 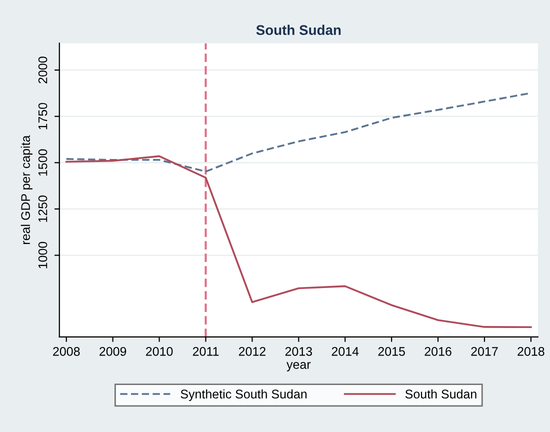 I want to click on x-tick-label: 2012, so click(x=252, y=351).